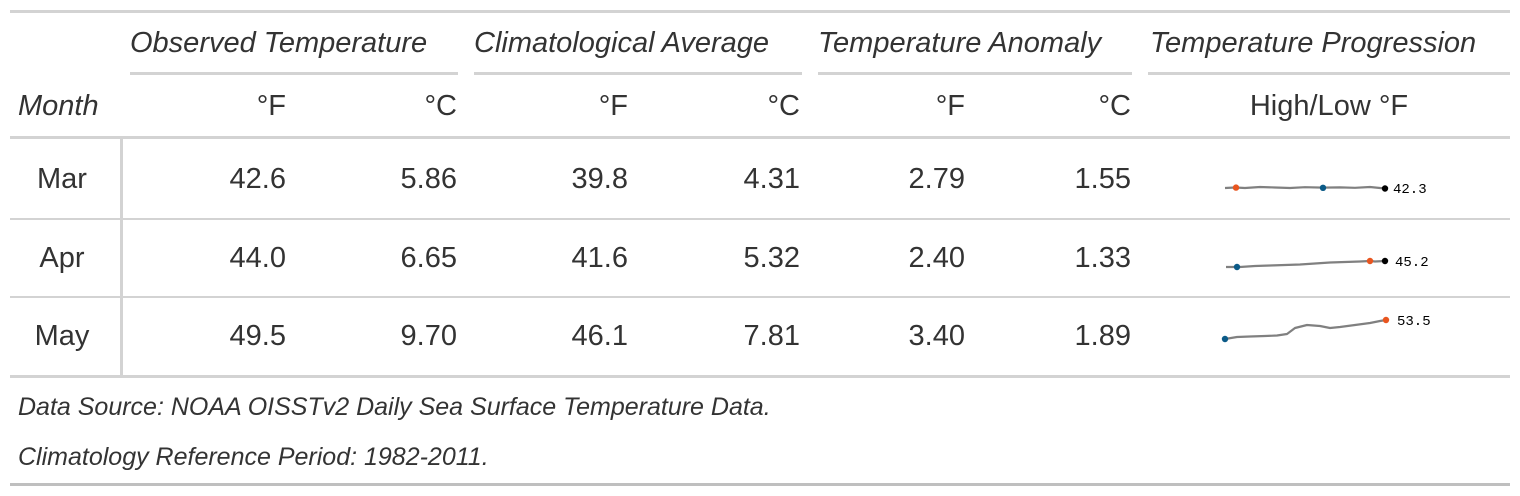 The width and height of the screenshot is (1520, 496). What do you see at coordinates (1329, 73) in the screenshot?
I see `spanner-progression-rule` at bounding box center [1329, 73].